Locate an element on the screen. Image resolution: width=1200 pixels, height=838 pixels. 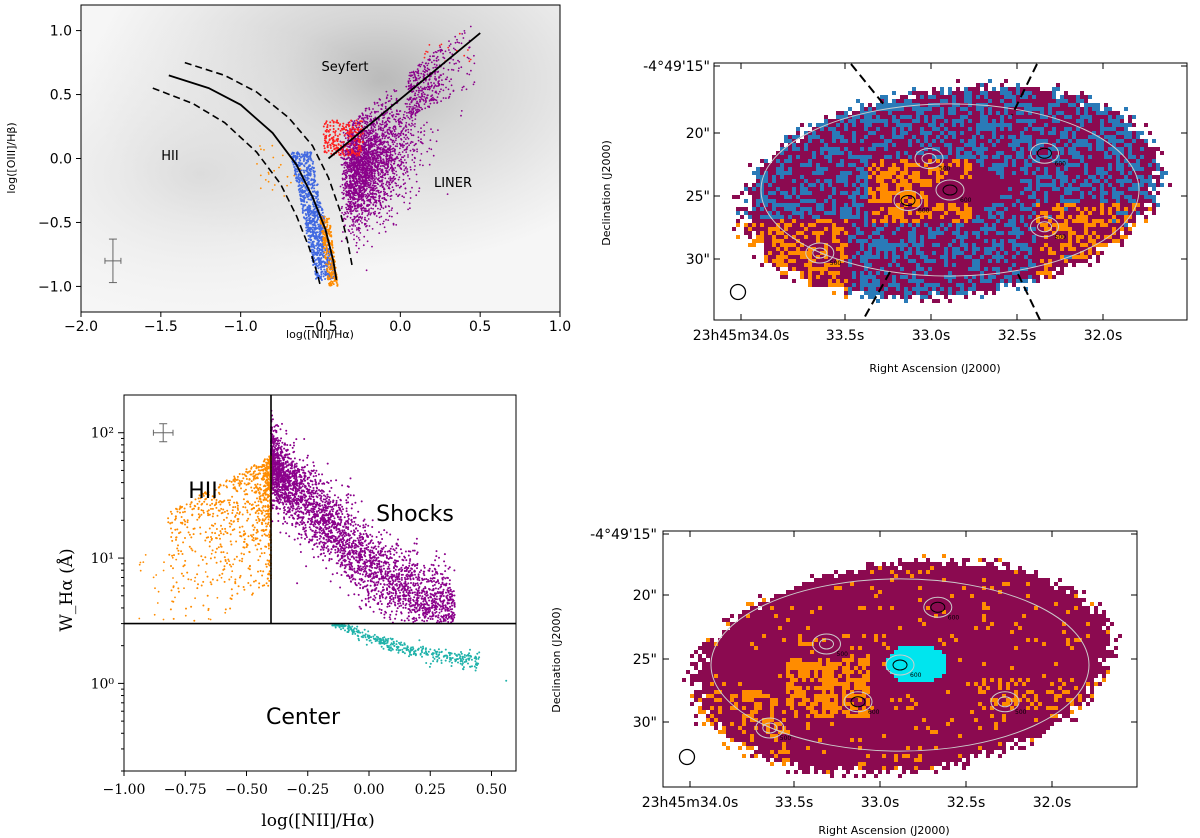
bpt-x-tick-label: 1.0 is located at coordinates (560, 327).